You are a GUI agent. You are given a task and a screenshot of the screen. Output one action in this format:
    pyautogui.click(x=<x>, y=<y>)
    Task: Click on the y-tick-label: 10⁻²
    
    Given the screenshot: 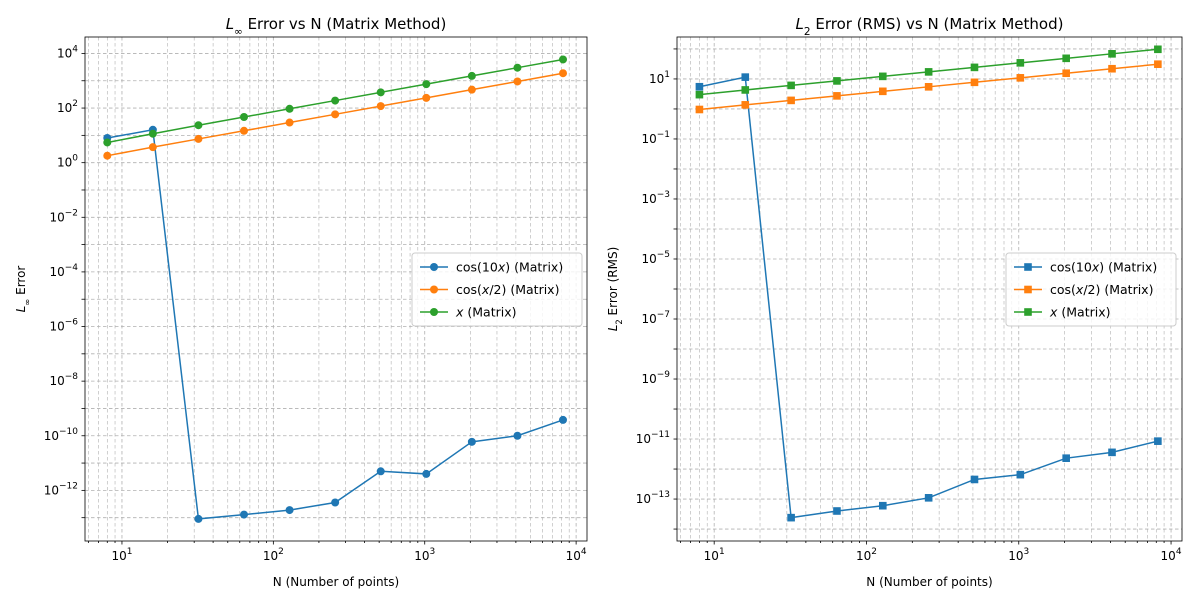 What is the action you would take?
    pyautogui.click(x=63, y=216)
    